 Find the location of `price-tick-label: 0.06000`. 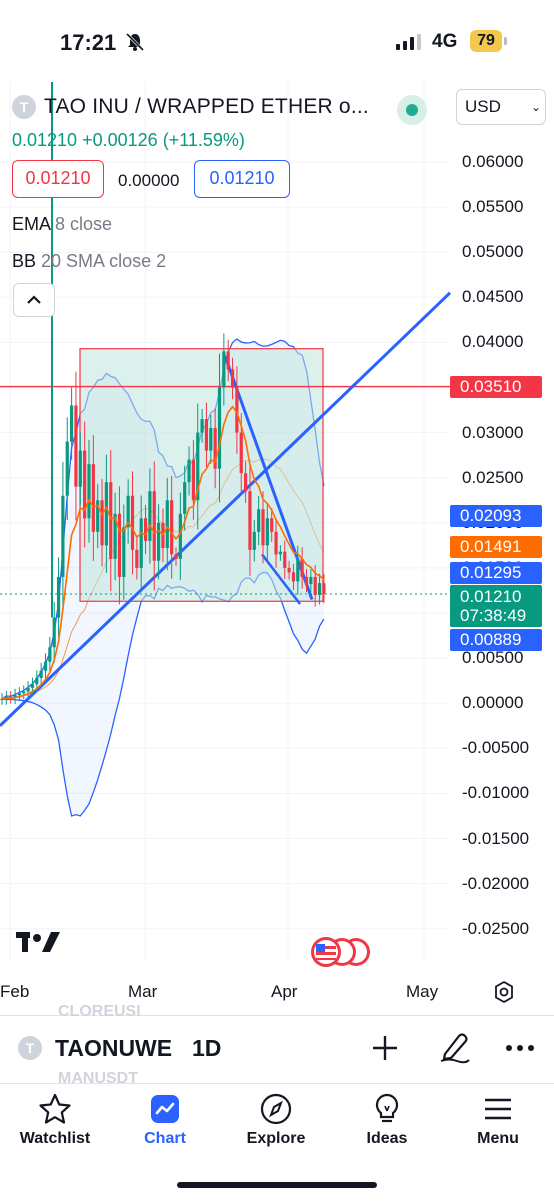

price-tick-label: 0.06000 is located at coordinates (493, 161).